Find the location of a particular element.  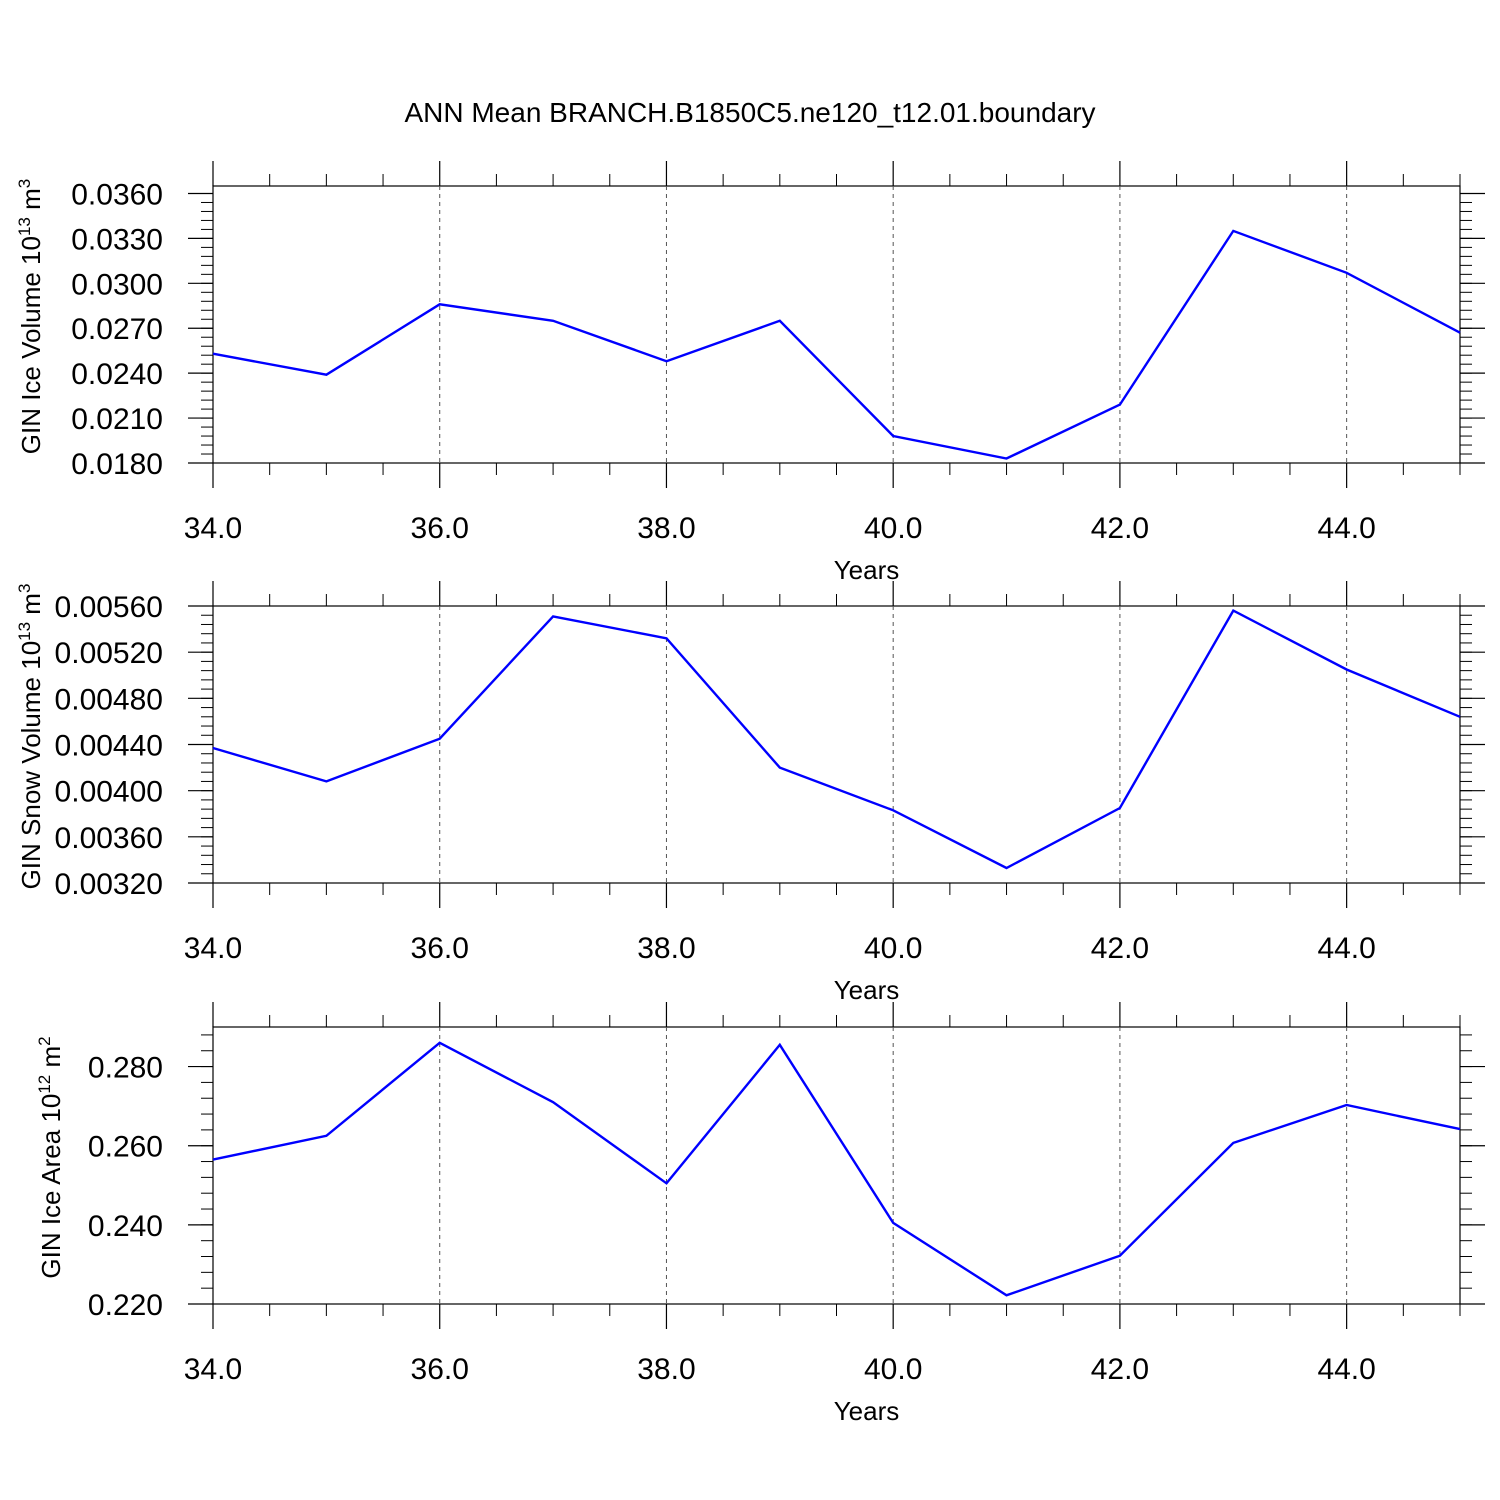

y-tick-label: 0.0360 is located at coordinates (117, 194).